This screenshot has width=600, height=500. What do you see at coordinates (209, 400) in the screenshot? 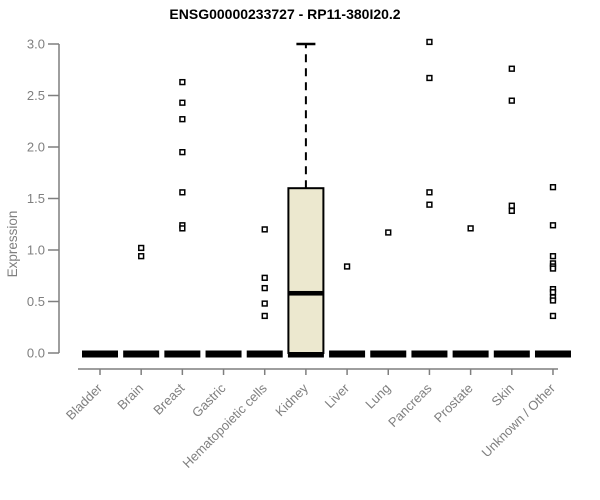
I see `x-category-label: Gastric` at bounding box center [209, 400].